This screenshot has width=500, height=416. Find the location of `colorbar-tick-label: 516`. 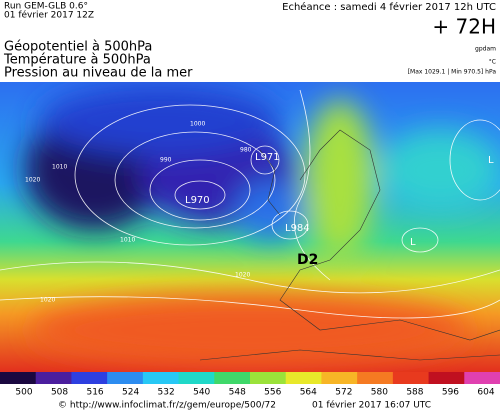

colorbar-tick-label: 516 is located at coordinates (94, 393).